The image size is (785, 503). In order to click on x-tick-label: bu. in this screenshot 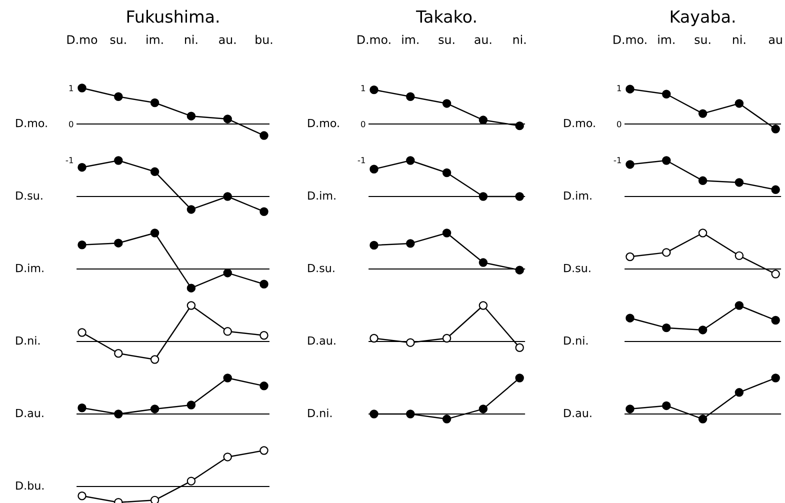, I will do `click(264, 39)`.